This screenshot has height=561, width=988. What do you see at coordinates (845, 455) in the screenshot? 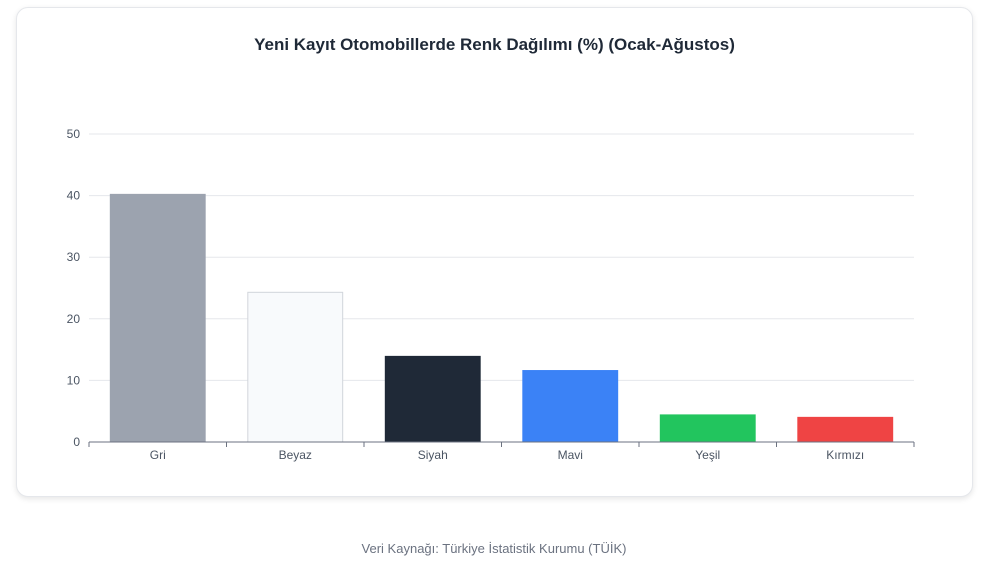
I see `x-tick-label: Kırmızı` at bounding box center [845, 455].